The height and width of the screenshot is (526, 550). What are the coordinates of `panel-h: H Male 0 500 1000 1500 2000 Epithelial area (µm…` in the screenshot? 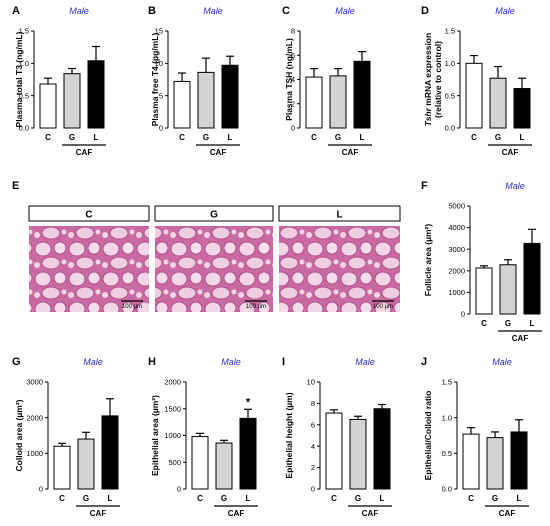 It's located at (203, 437).